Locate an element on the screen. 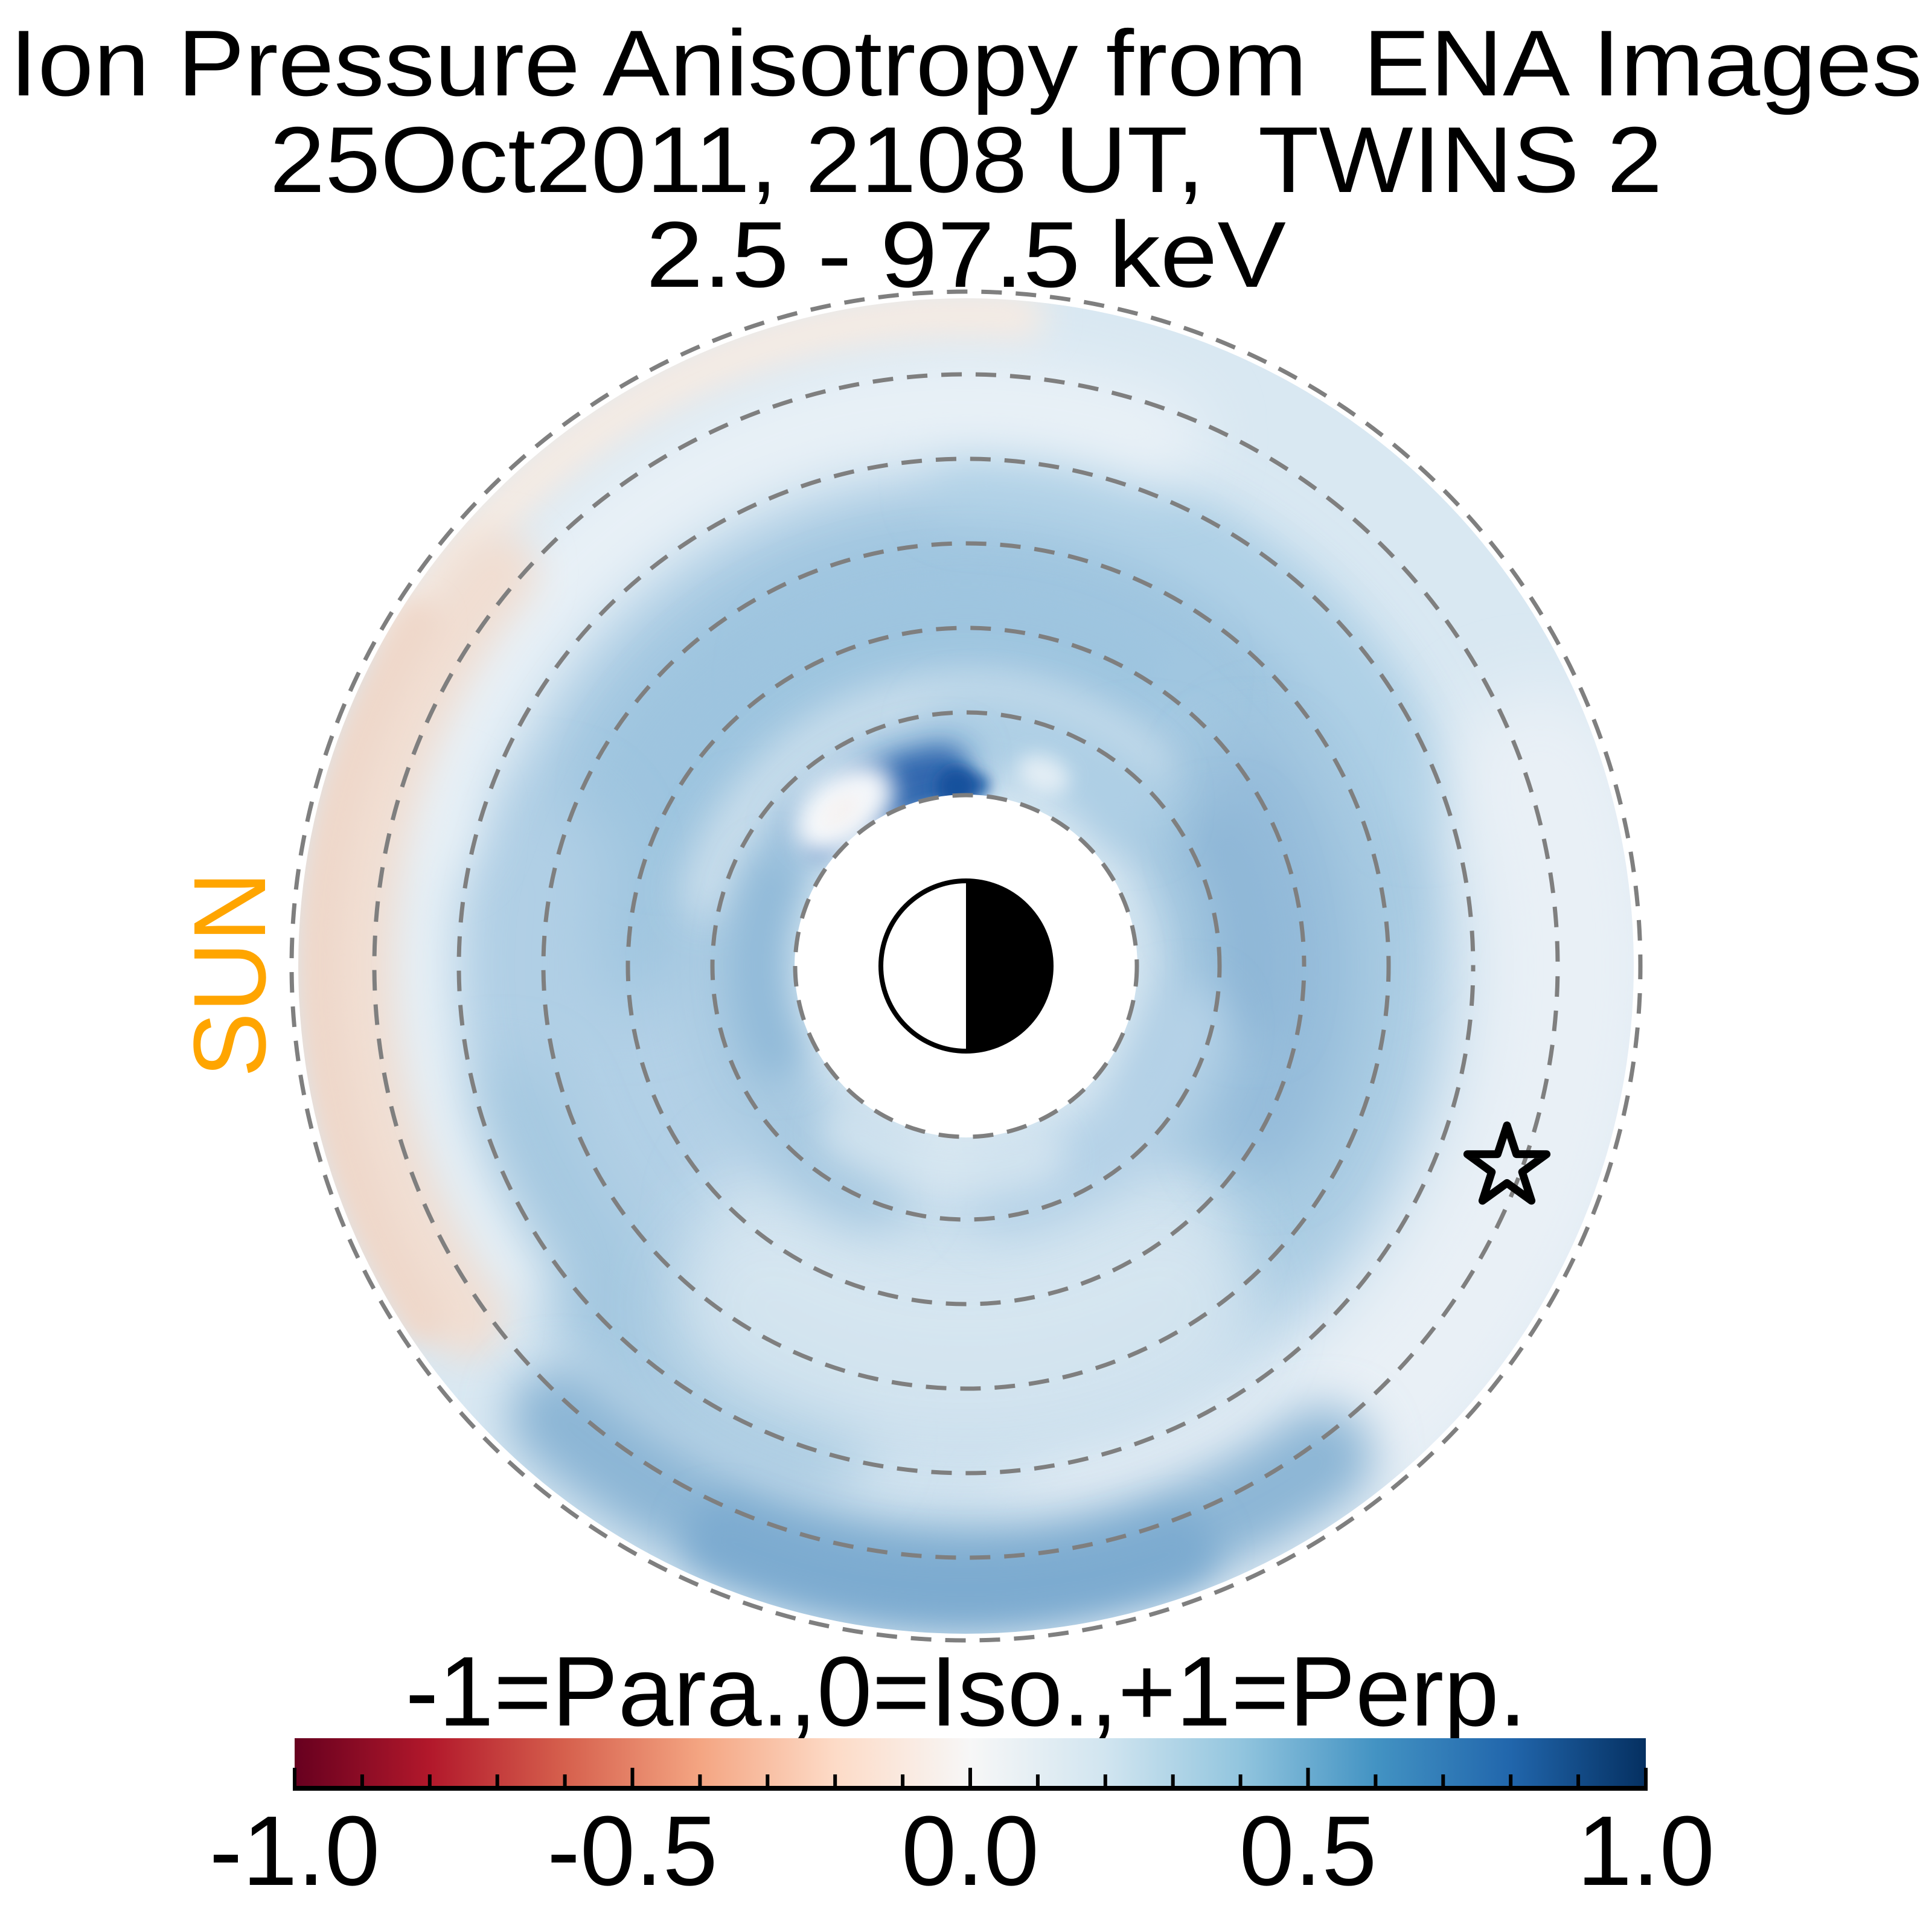  svg-text:Ion Pressure Anisotropy from: Ion Pressure Anisotropy from ENA Images is located at coordinates (966, 63).